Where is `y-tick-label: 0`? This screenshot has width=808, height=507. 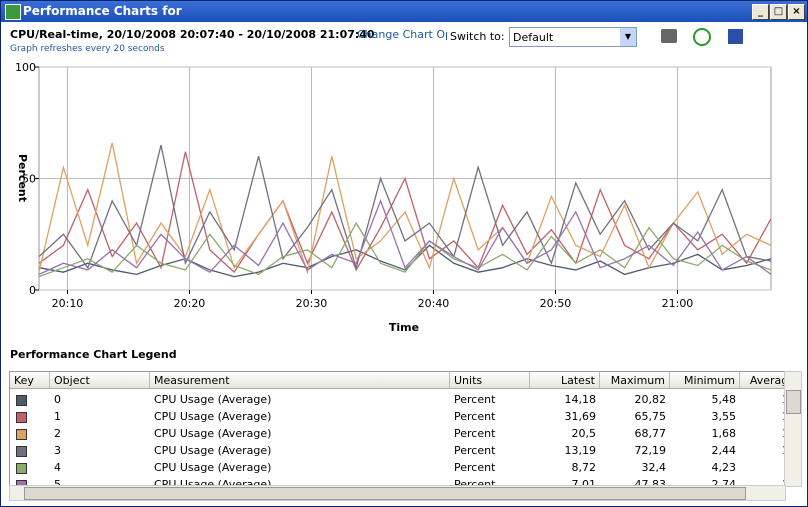 y-tick-label: 0 is located at coordinates (32, 290).